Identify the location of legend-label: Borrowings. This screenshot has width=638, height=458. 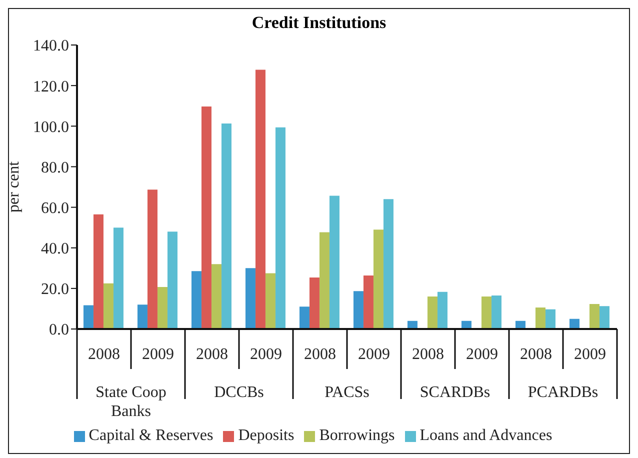
(357, 435).